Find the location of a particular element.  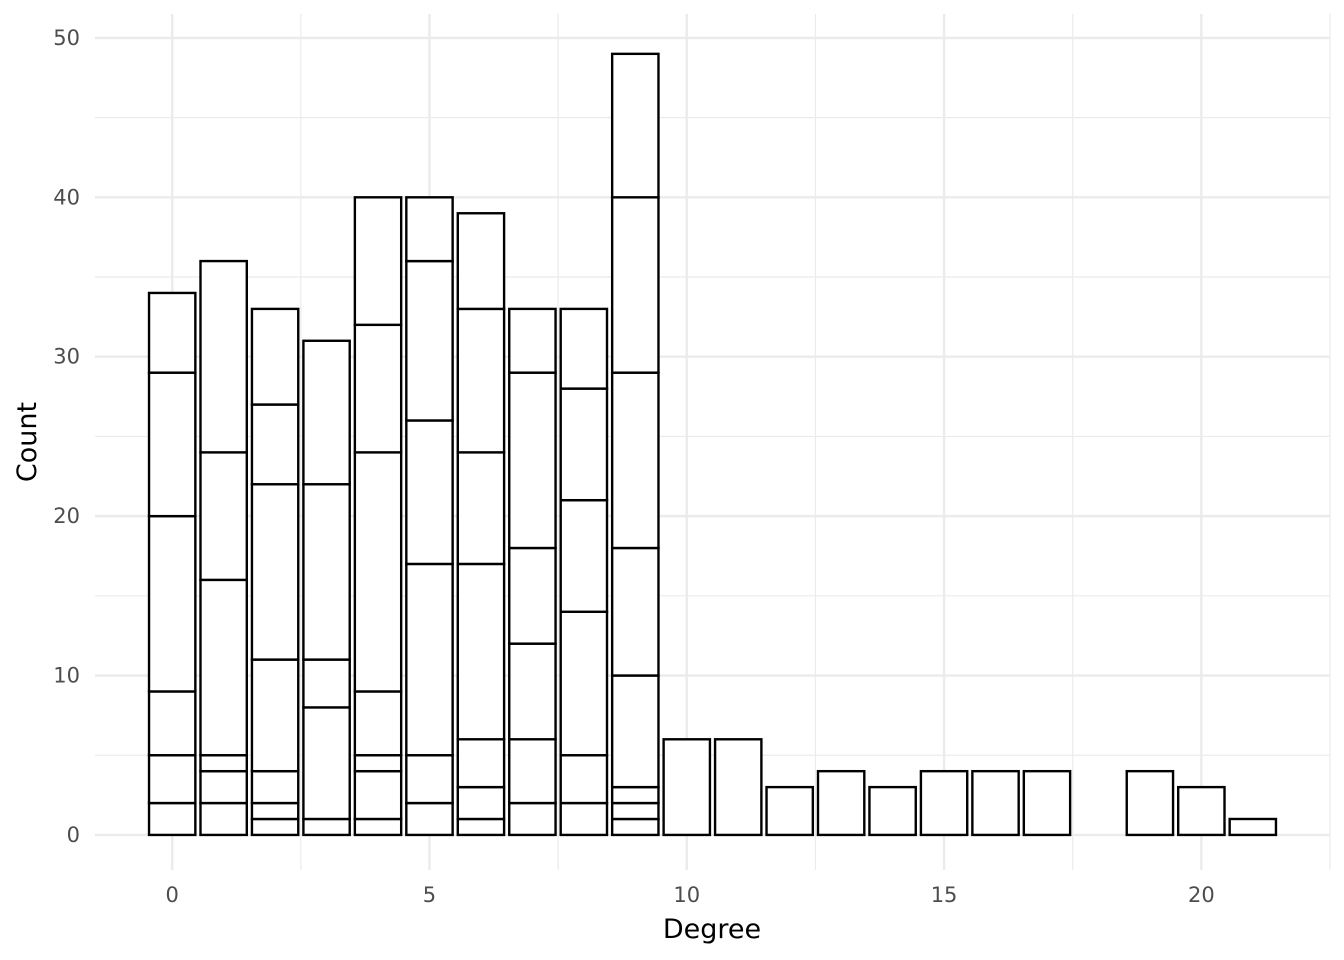

y-tick-label: 50 is located at coordinates (66, 38).